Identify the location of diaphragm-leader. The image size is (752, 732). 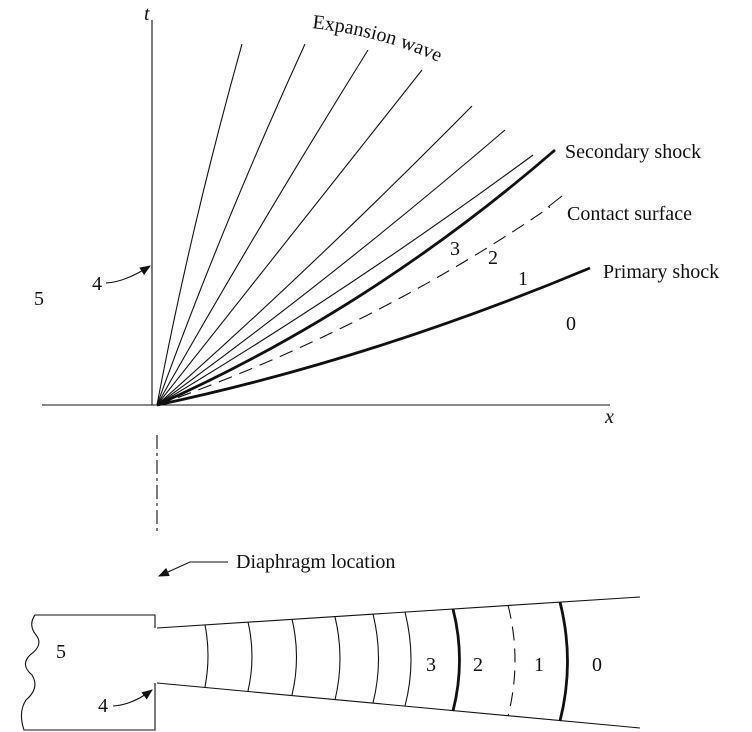
(192, 569).